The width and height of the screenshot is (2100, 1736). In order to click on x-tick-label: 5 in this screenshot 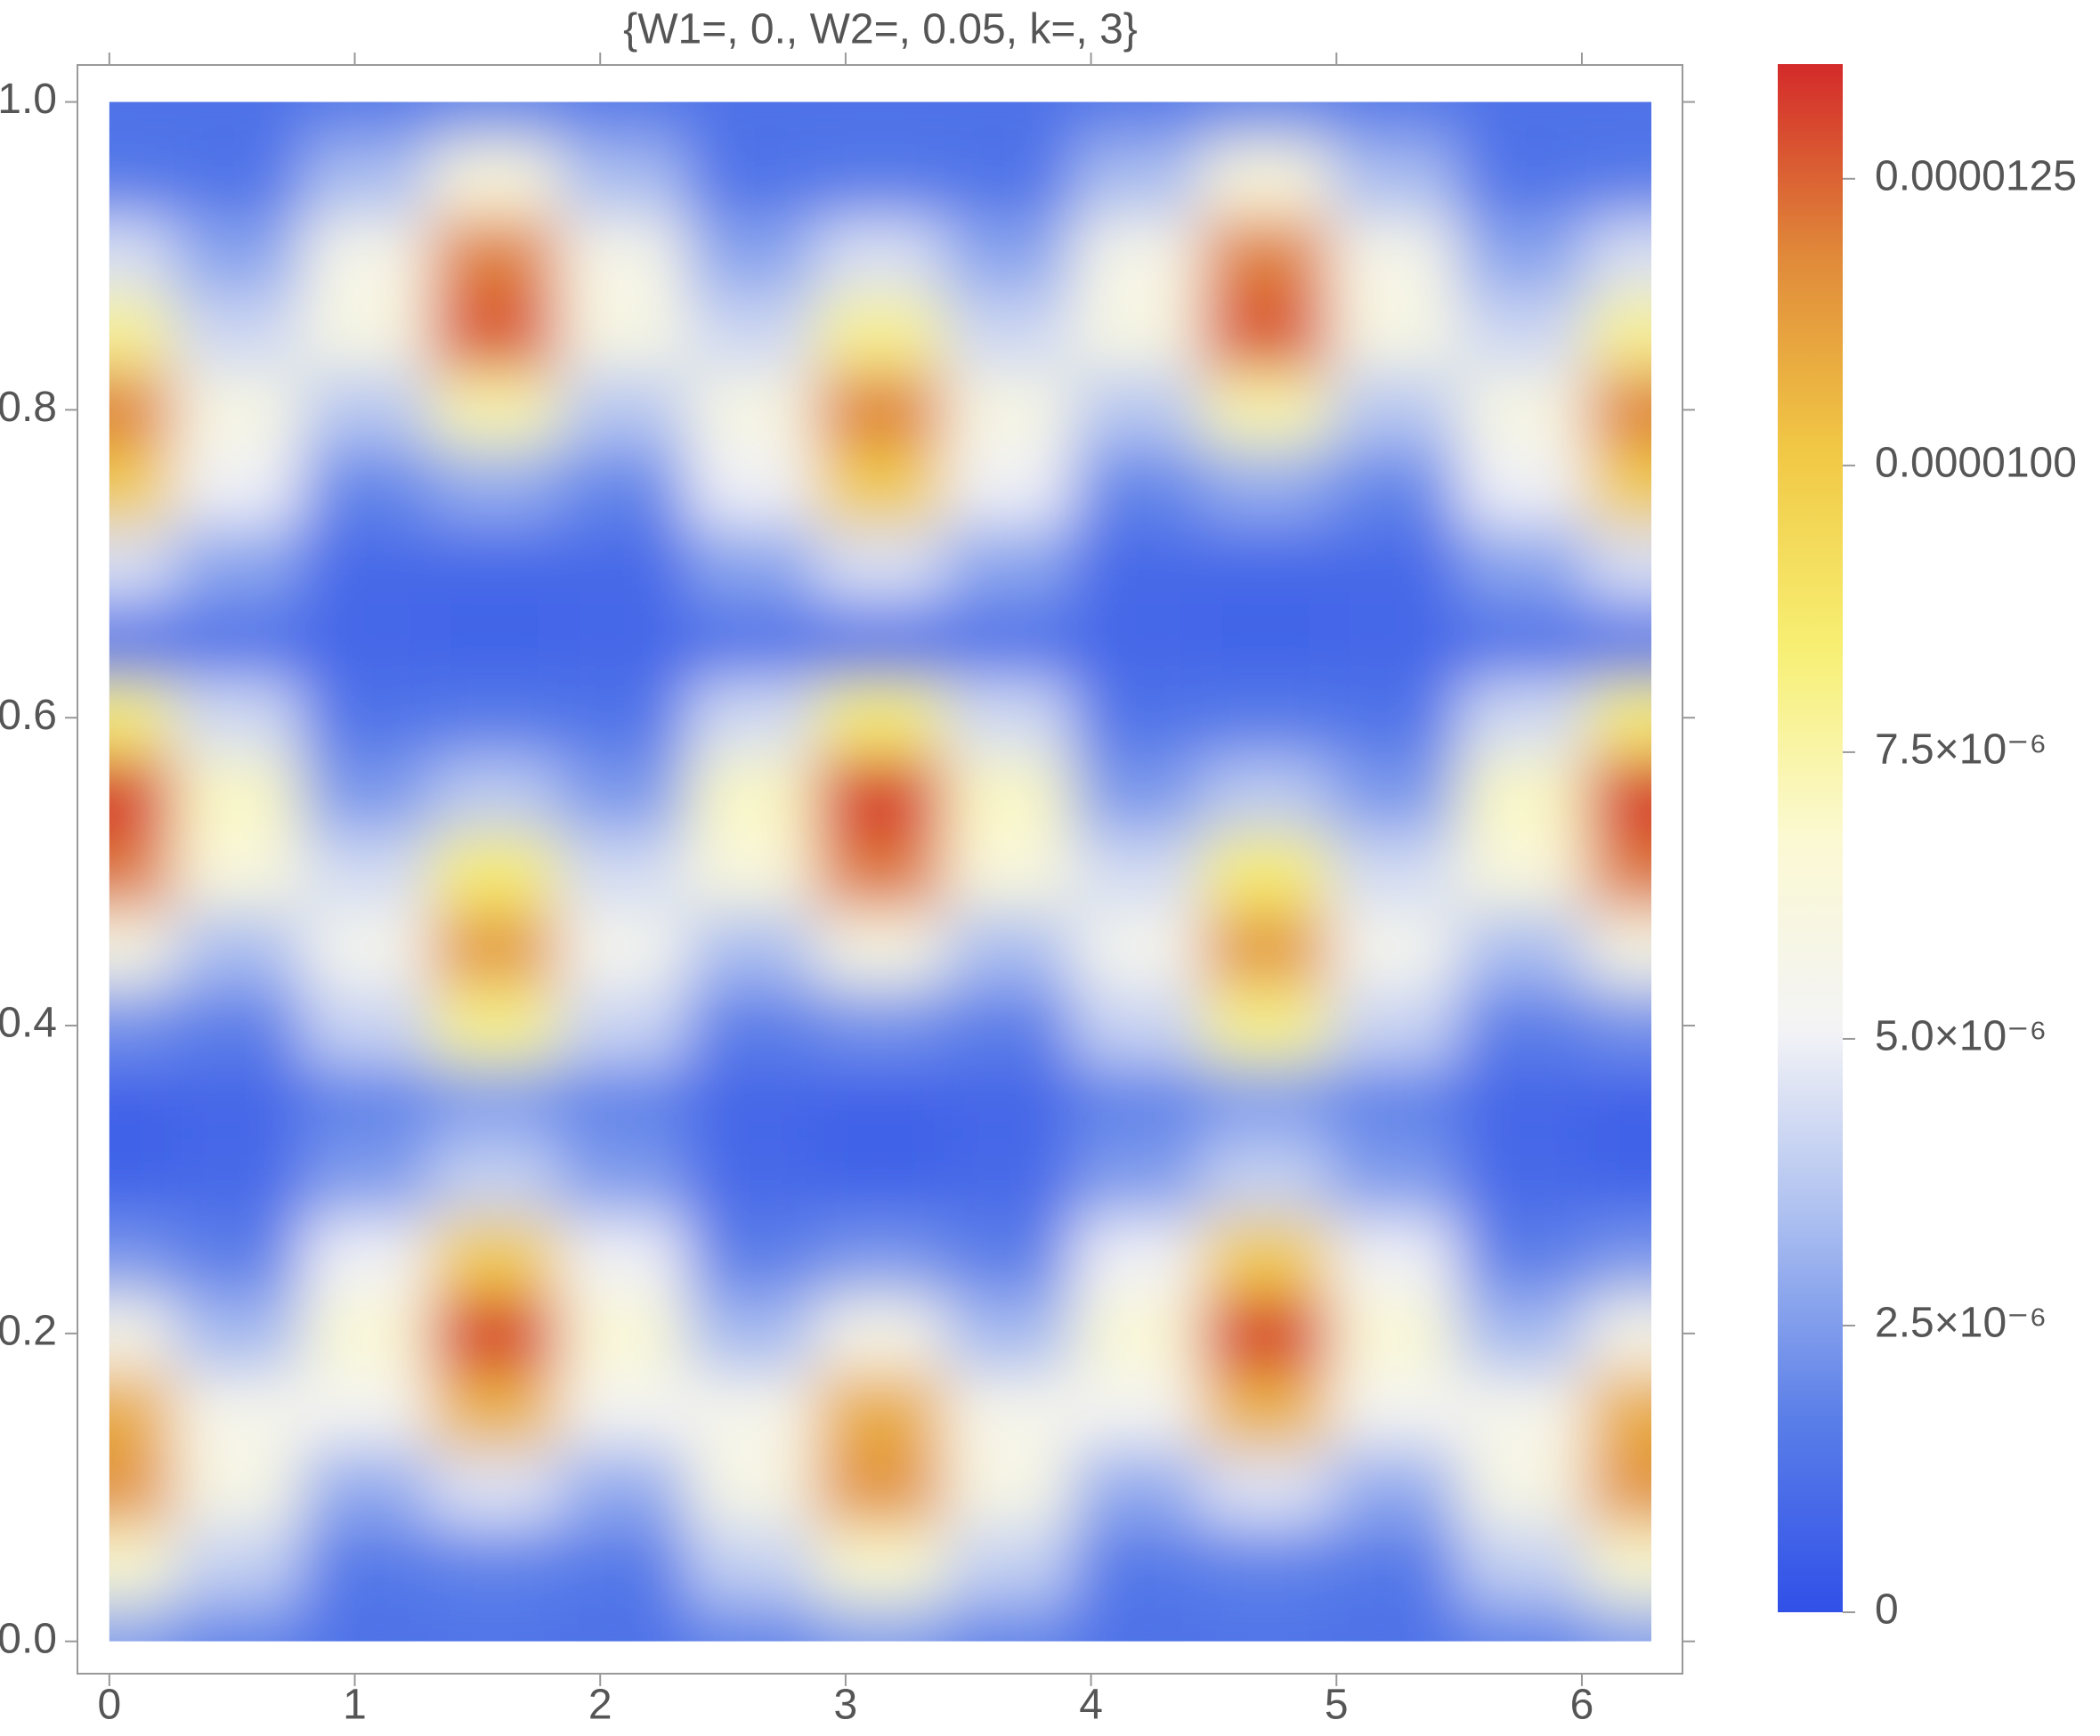, I will do `click(1337, 1705)`.